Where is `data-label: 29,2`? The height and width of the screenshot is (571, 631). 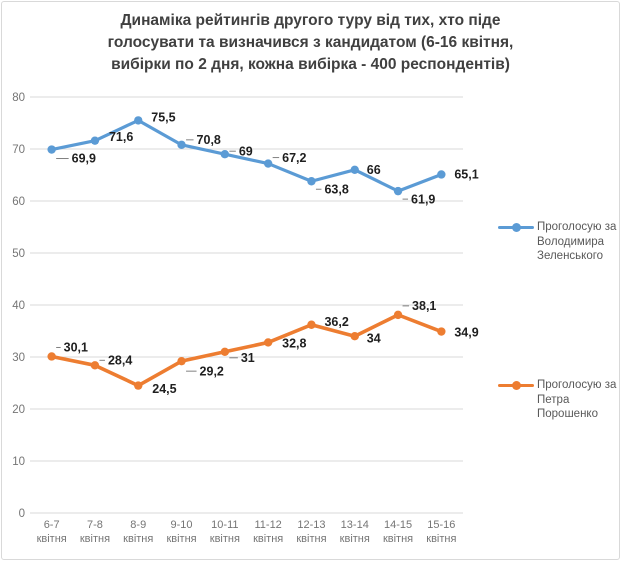 data-label: 29,2 is located at coordinates (212, 371).